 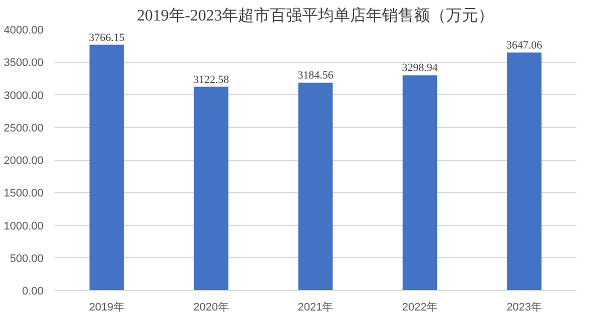 What do you see at coordinates (33, 292) in the screenshot?
I see `y-tick-label: 0.00` at bounding box center [33, 292].